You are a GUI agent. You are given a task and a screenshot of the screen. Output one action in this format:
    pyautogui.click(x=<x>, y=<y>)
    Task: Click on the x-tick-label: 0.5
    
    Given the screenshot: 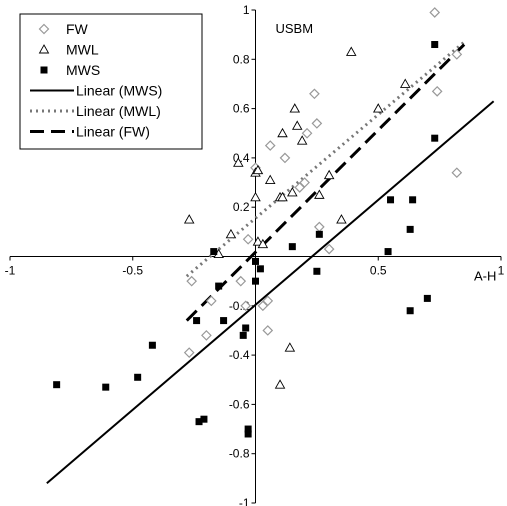 What is the action you would take?
    pyautogui.click(x=378, y=271)
    